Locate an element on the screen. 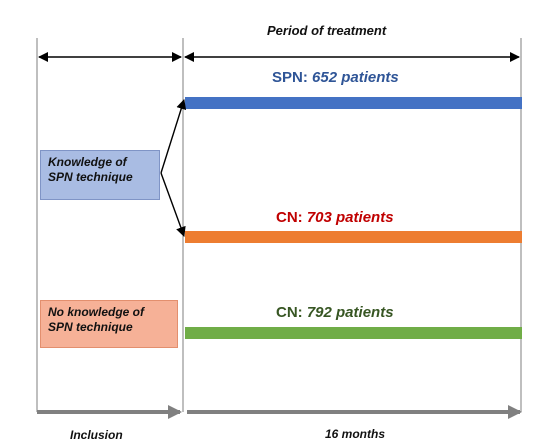 Image resolution: width=559 pixels, height=444 pixels. knowledge-box-line1: Knowledge of is located at coordinates (87, 162).